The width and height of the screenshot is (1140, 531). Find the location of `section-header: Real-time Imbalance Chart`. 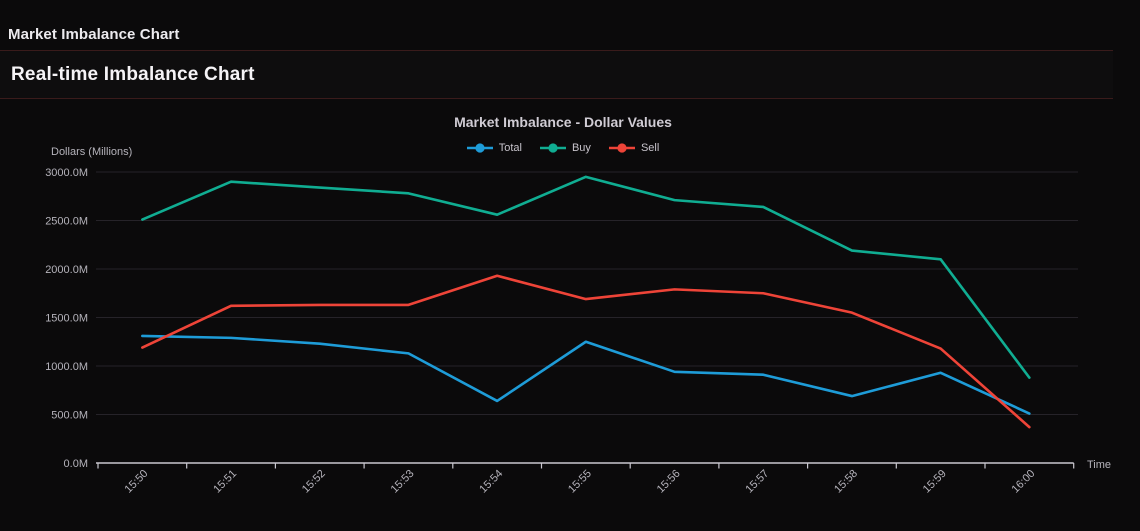

section-header: Real-time Imbalance Chart is located at coordinates (556, 75).